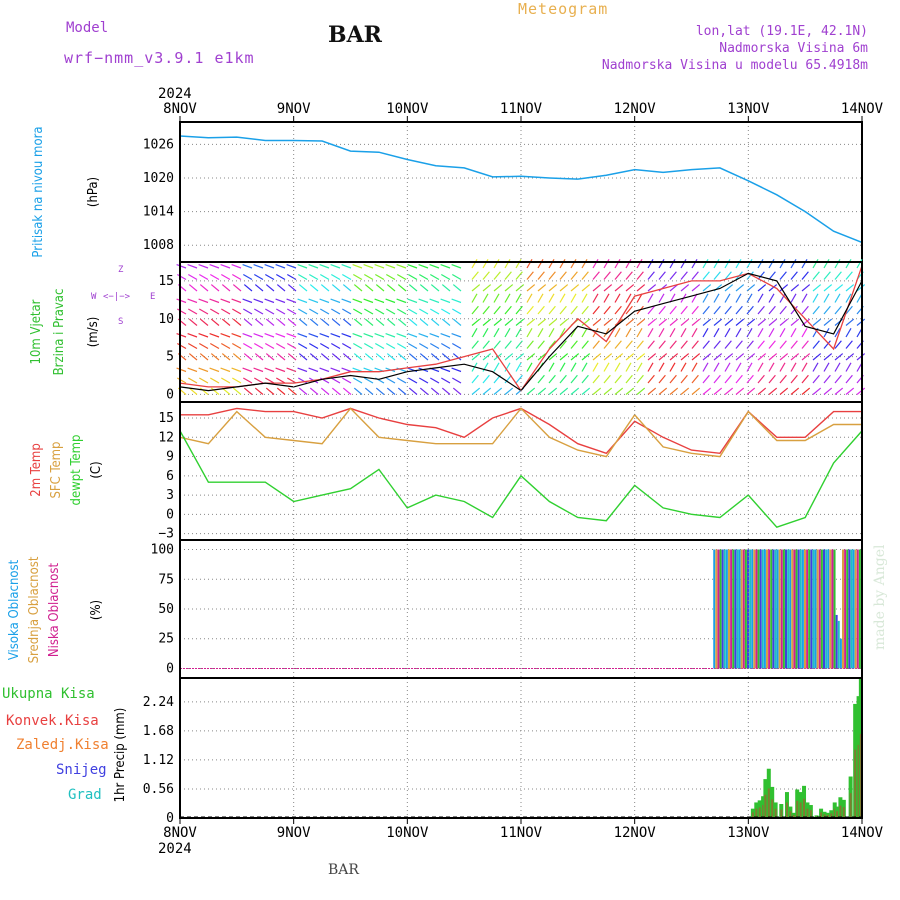  I want to click on model-name: wrf−nmm_v3.9.1 e1km, so click(159, 58).